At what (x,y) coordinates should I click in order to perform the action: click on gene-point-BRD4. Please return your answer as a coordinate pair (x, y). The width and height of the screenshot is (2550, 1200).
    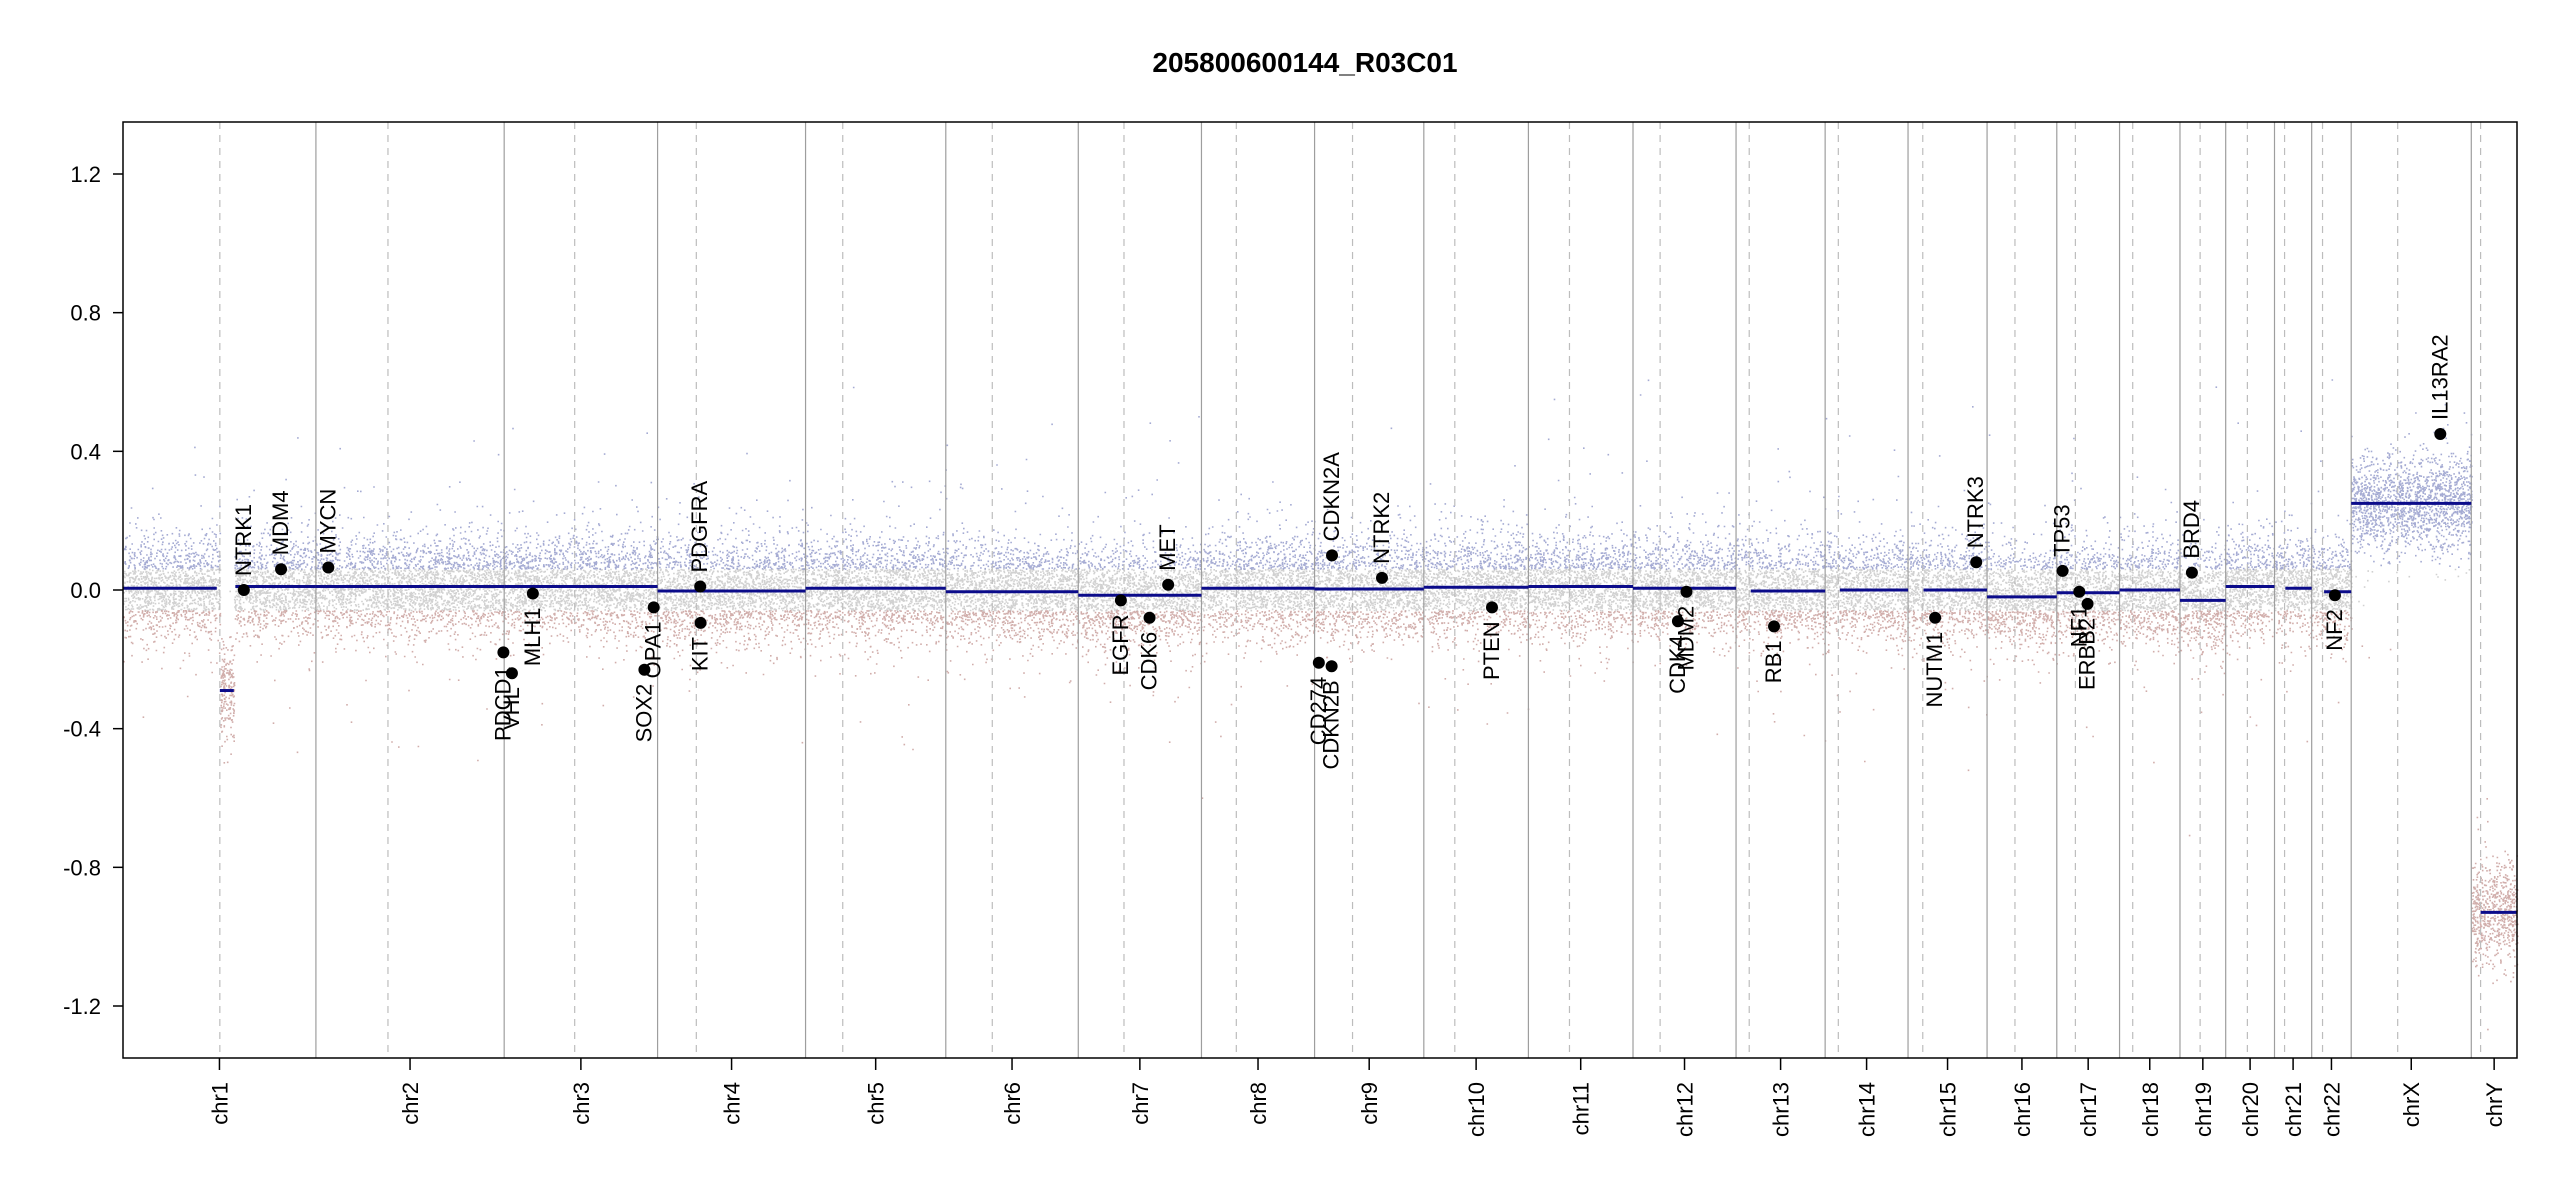
    Looking at the image, I should click on (2191, 572).